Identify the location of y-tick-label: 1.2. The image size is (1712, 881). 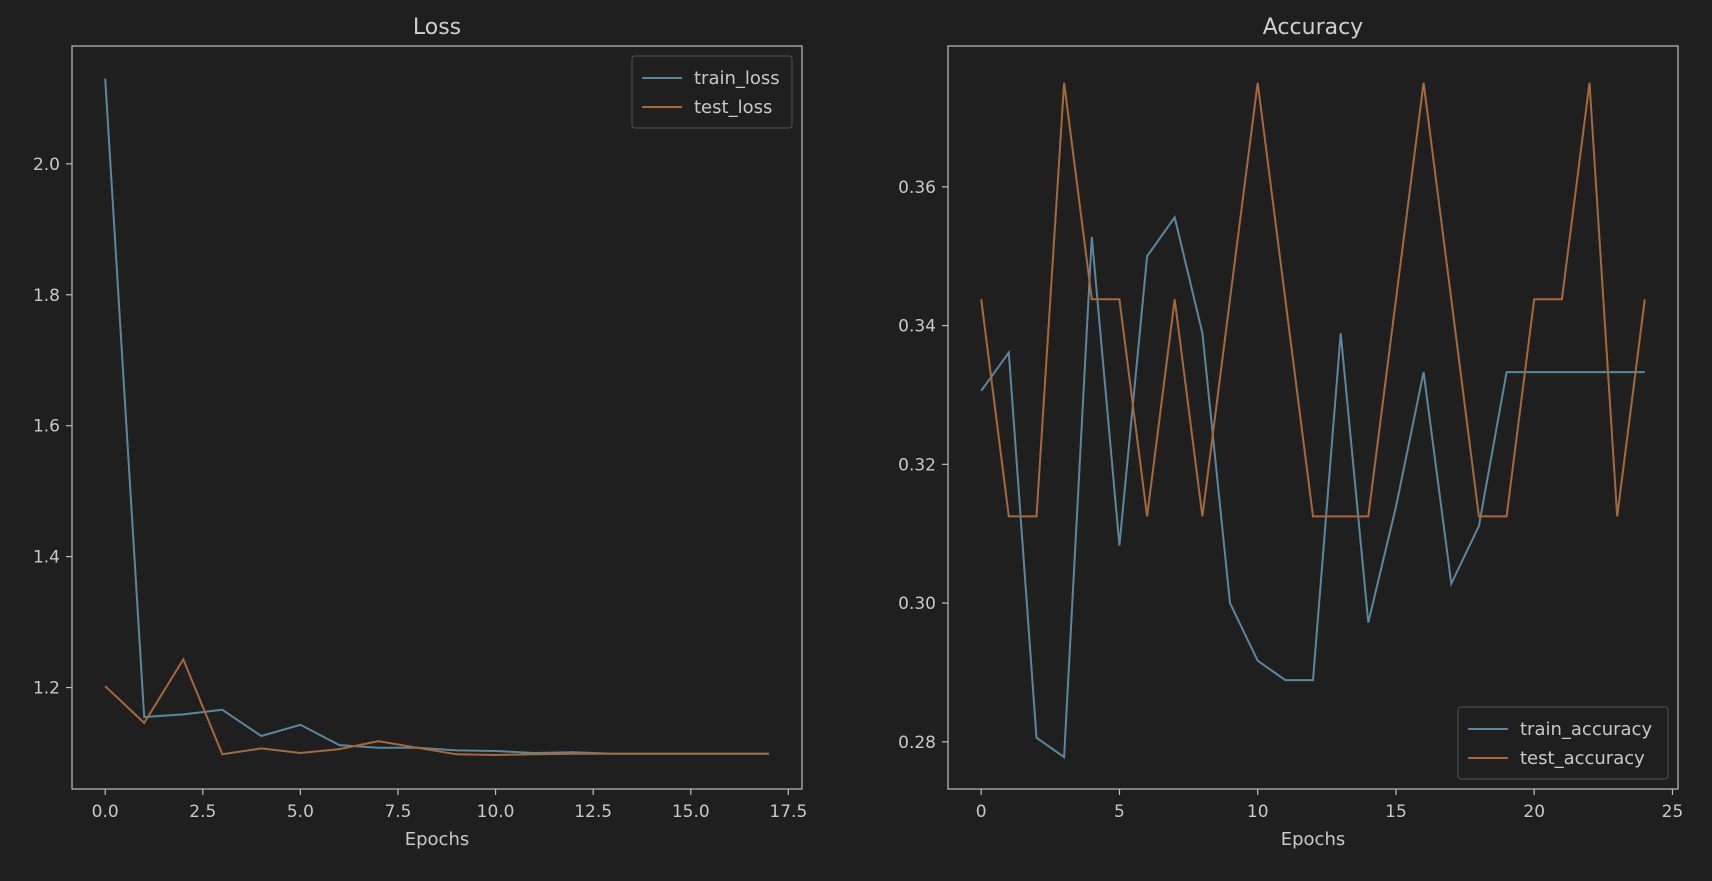
(46, 689).